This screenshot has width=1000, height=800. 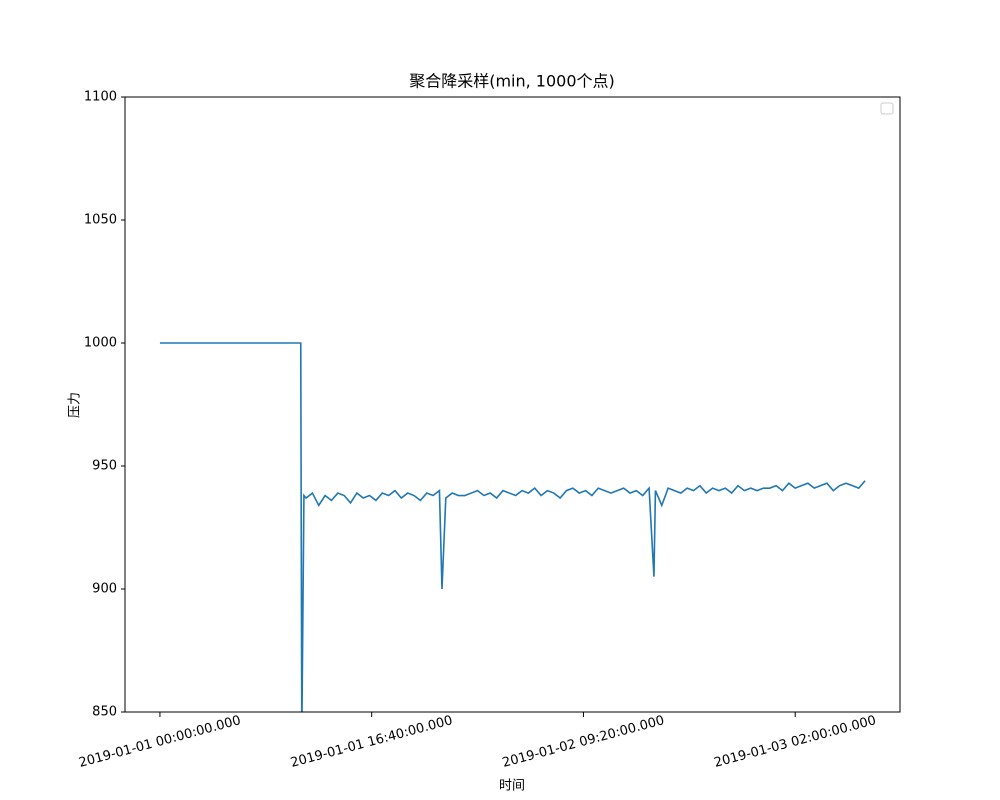 I want to click on y-tick-label: 1050, so click(x=100, y=220).